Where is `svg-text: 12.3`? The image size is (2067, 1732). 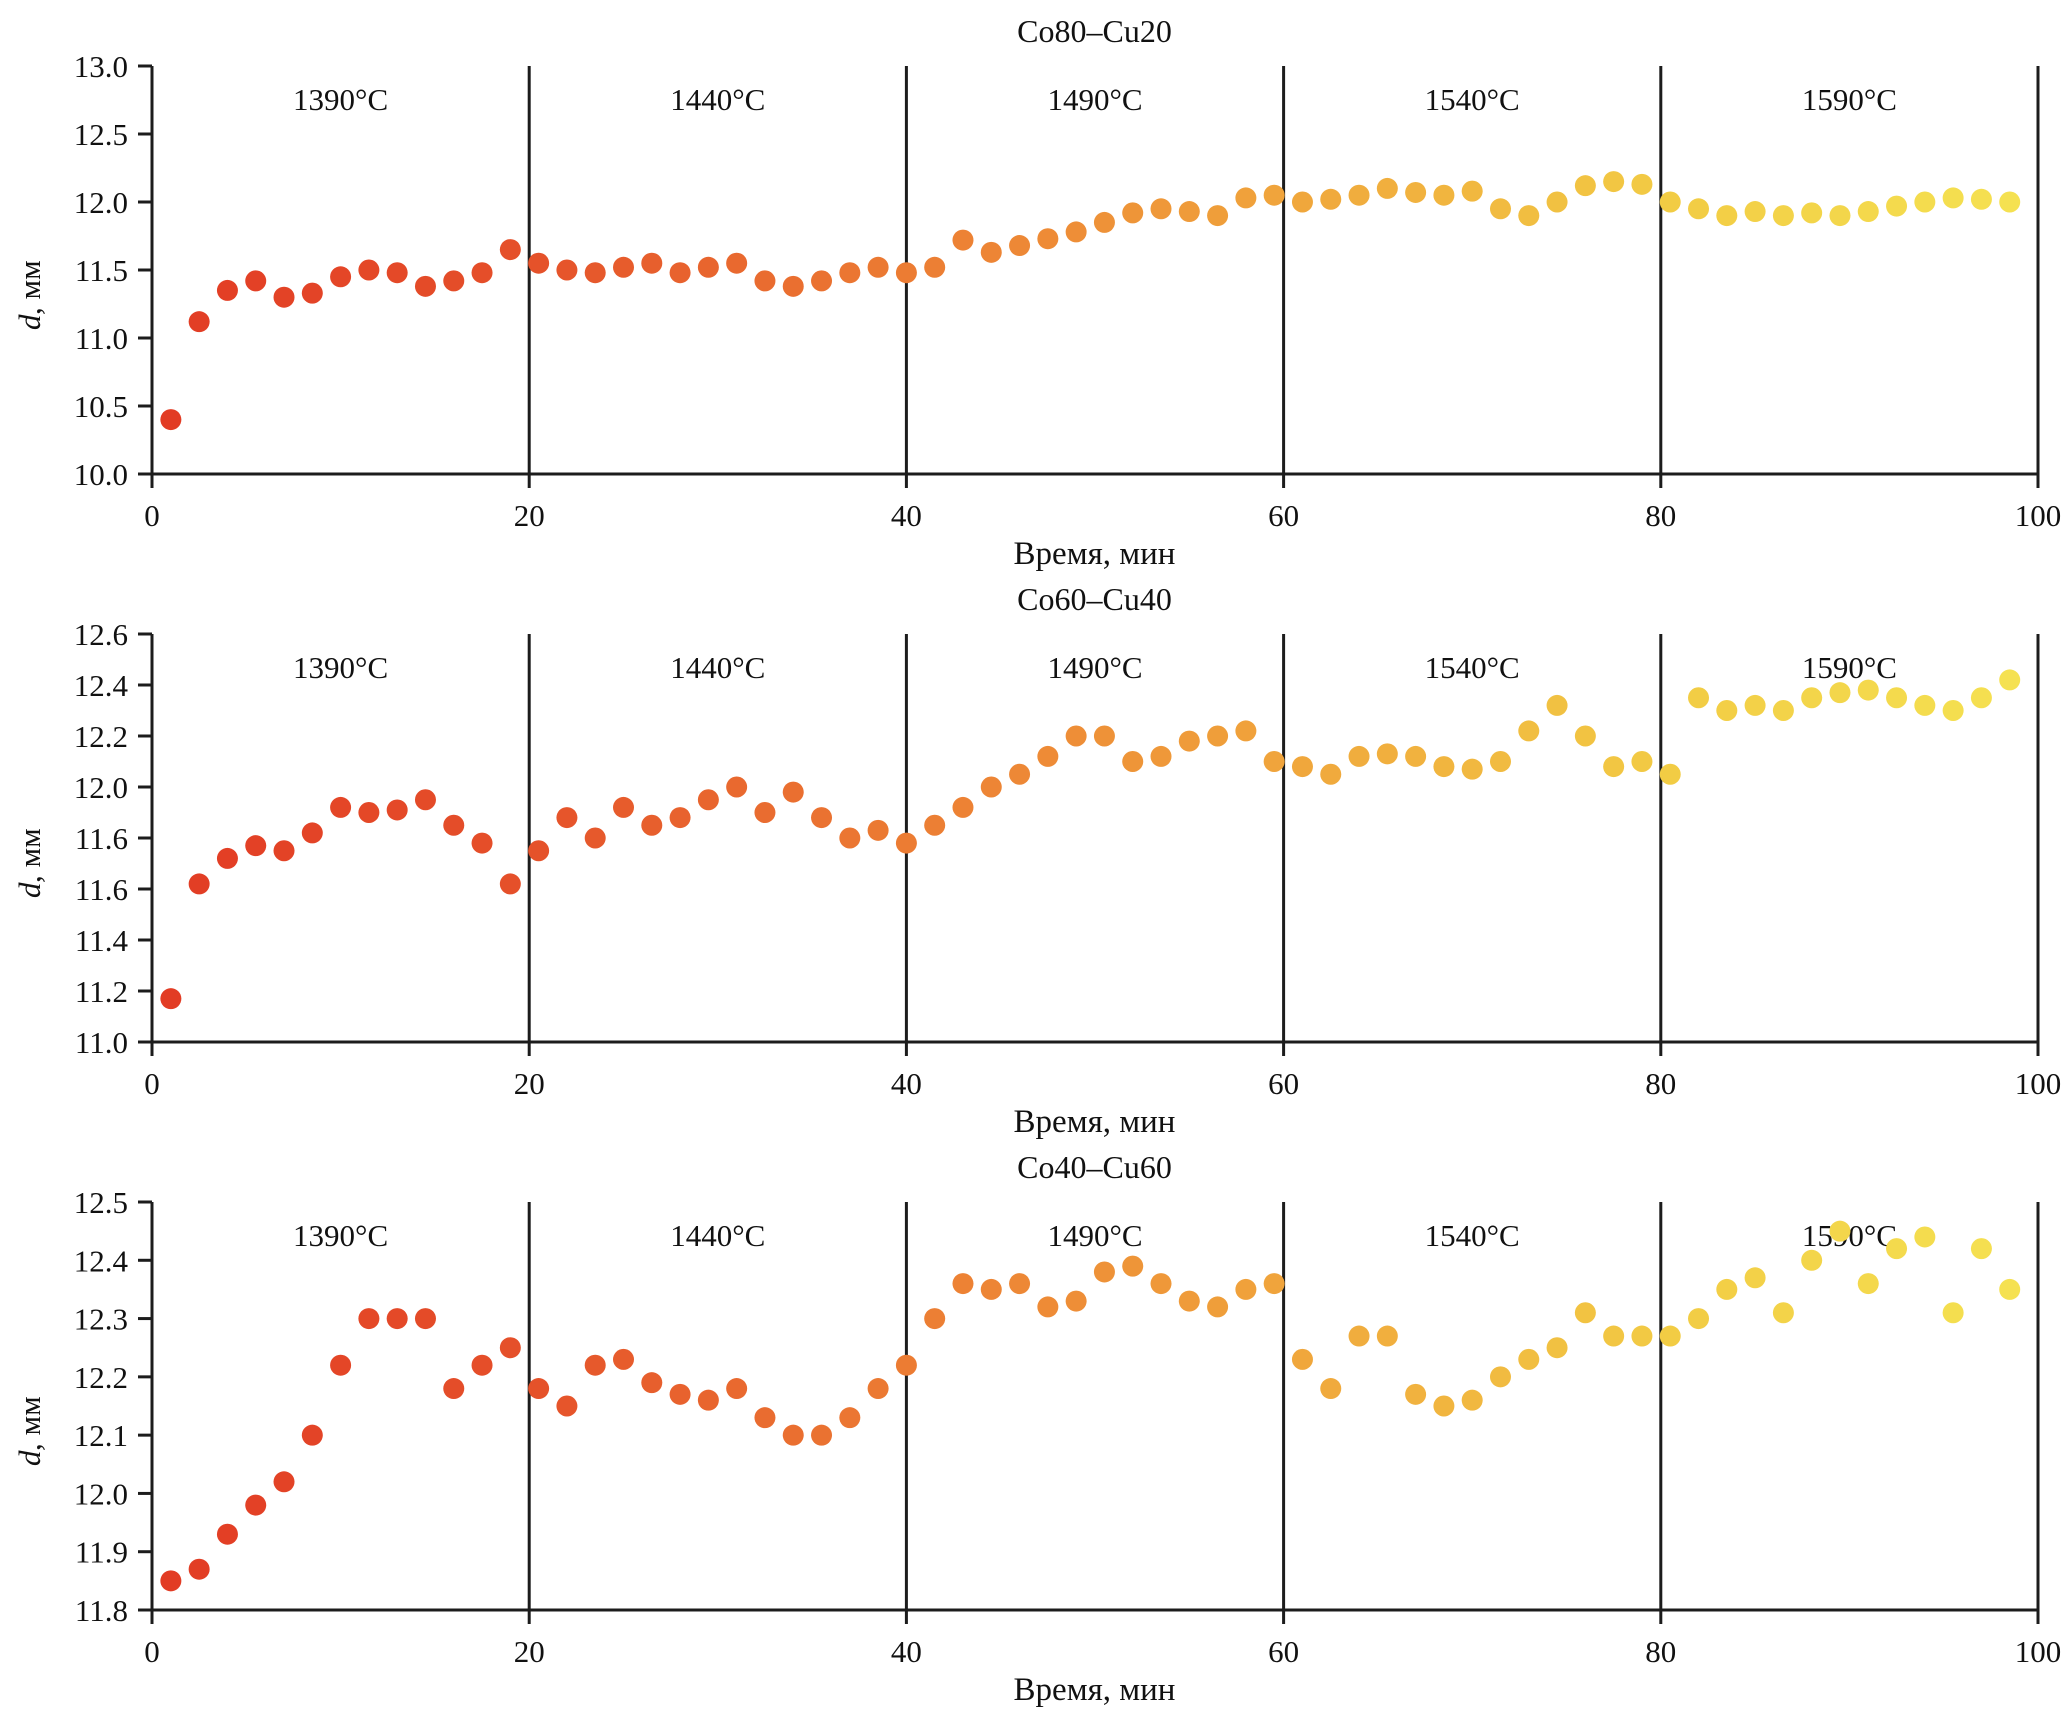
svg-text: 12.3 is located at coordinates (101, 1319).